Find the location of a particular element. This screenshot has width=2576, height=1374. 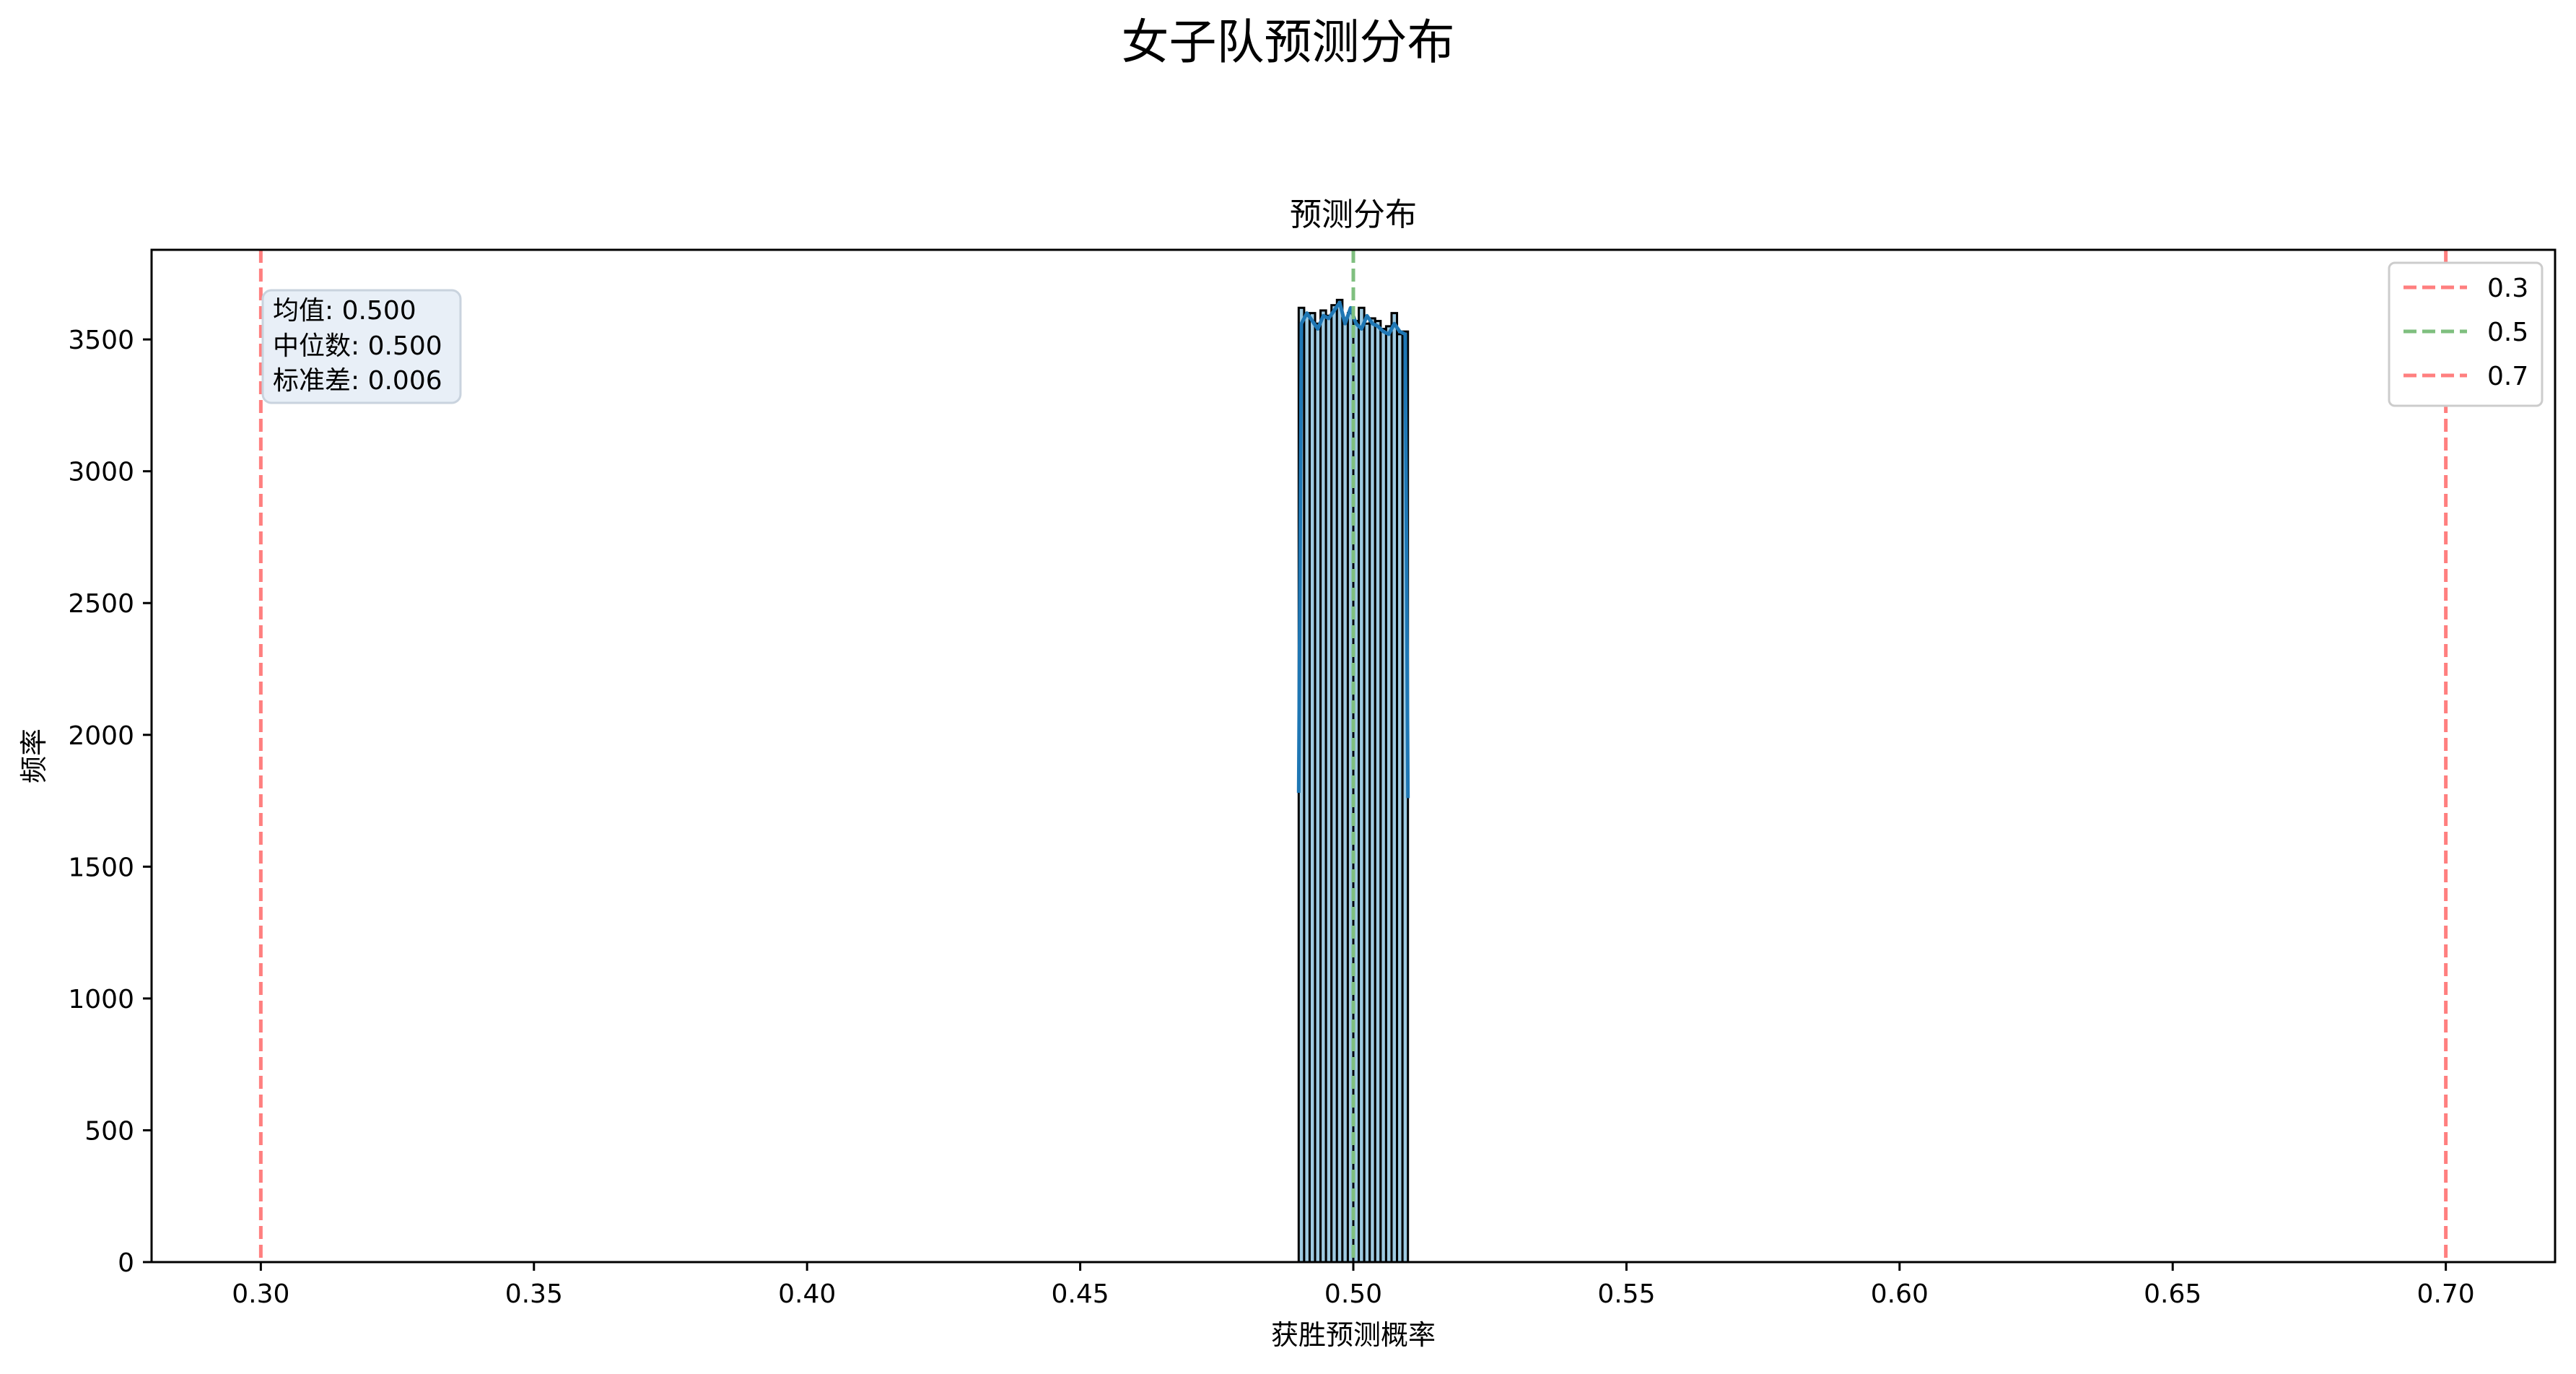

x-tick-label: 0.35 is located at coordinates (534, 1294).